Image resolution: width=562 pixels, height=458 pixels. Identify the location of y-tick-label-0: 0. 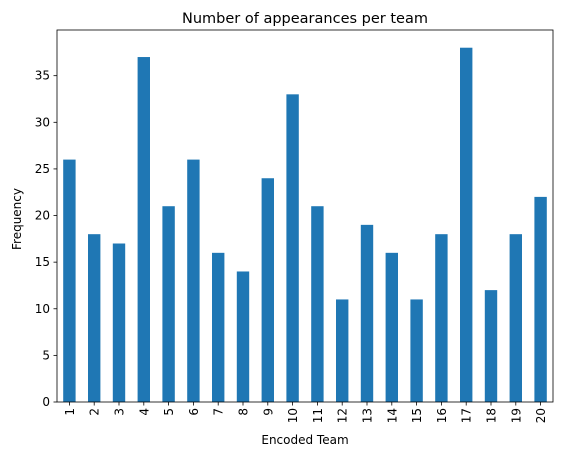
(46, 402).